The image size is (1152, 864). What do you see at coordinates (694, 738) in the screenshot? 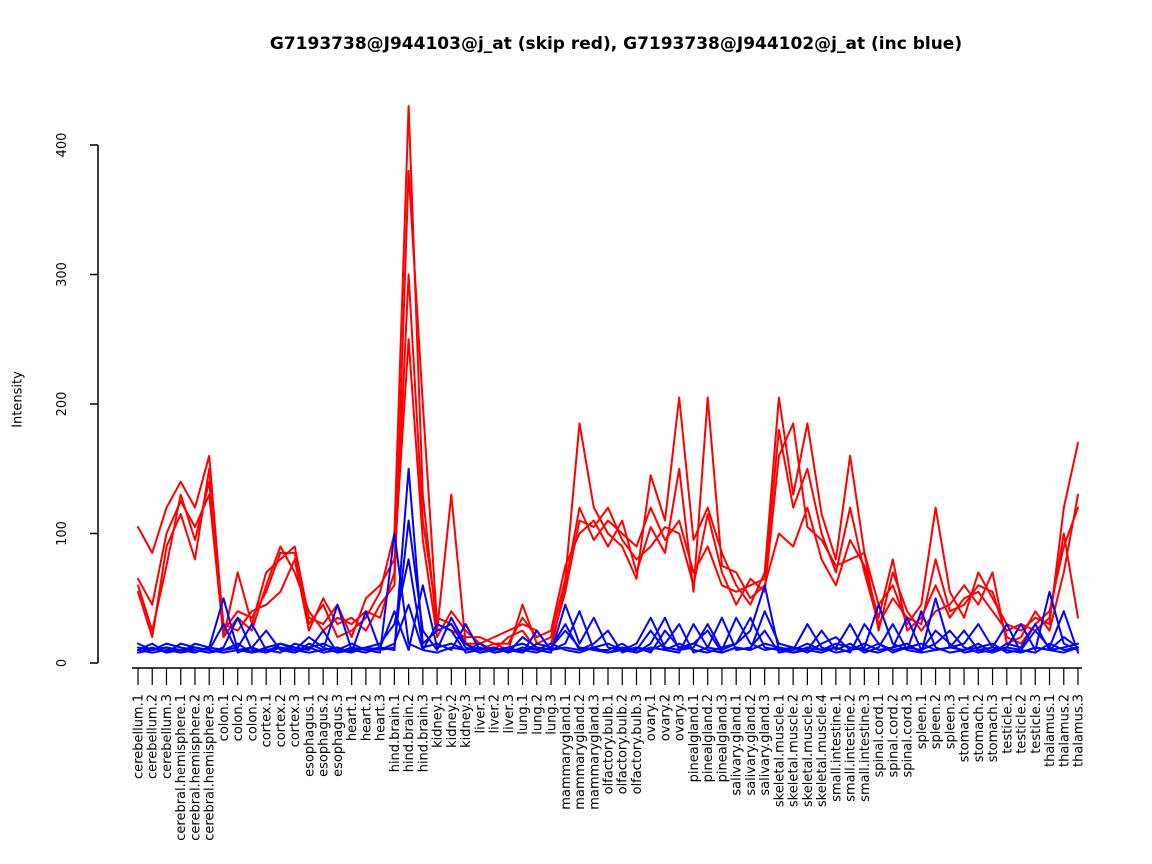
I see `x-tick-label: pinealgland.1` at bounding box center [694, 738].